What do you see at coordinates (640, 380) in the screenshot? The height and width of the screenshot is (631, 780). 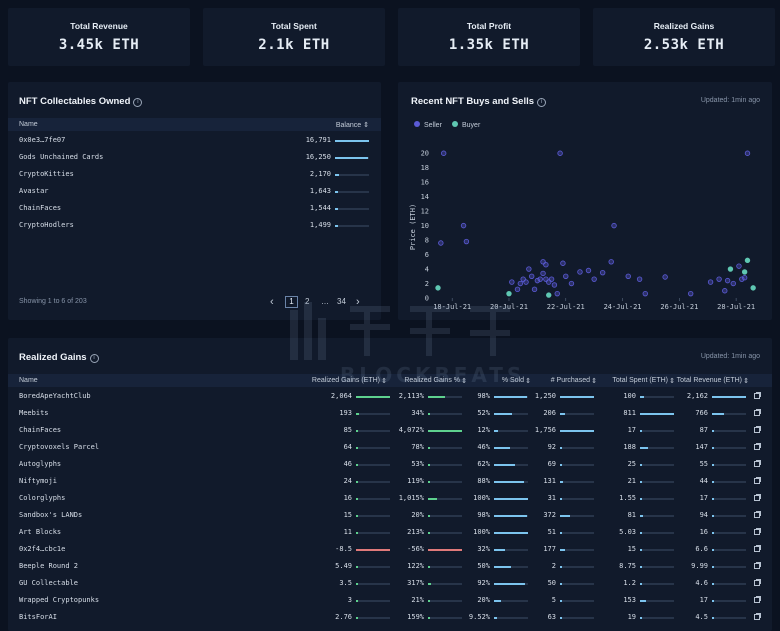 I see `col-total-spent-eth: Total Spent (ETH)` at bounding box center [640, 380].